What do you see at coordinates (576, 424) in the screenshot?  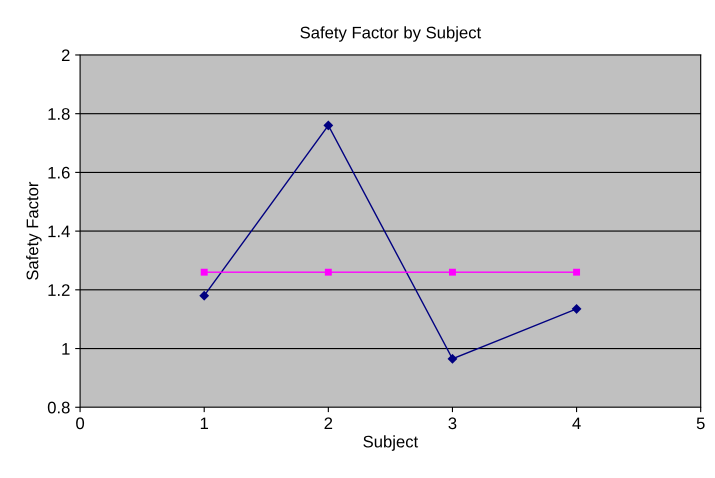 I see `x-tick-label: 4` at bounding box center [576, 424].